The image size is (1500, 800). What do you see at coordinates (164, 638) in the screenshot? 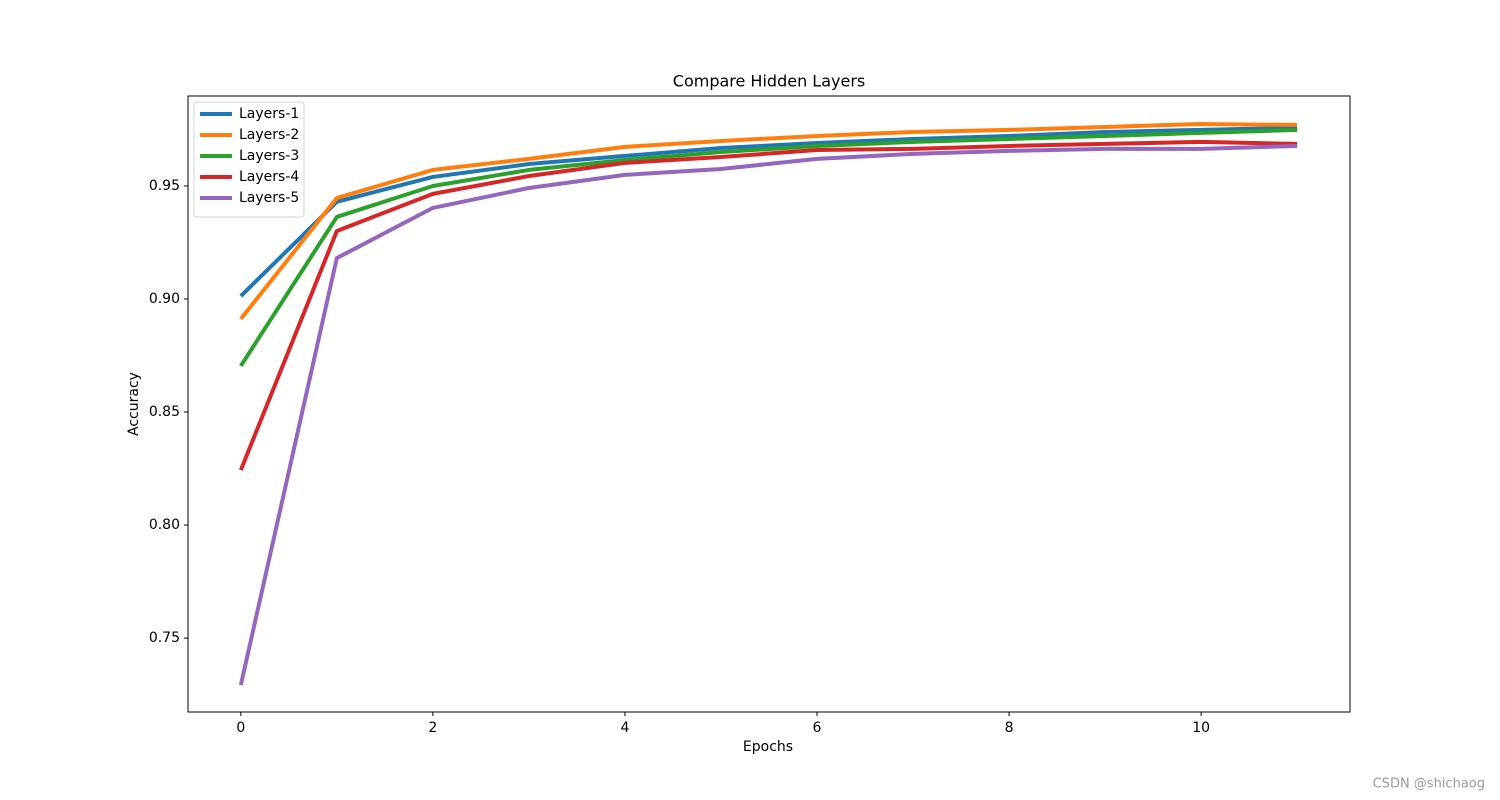
I see `y-tick-label: 0.75` at bounding box center [164, 638].